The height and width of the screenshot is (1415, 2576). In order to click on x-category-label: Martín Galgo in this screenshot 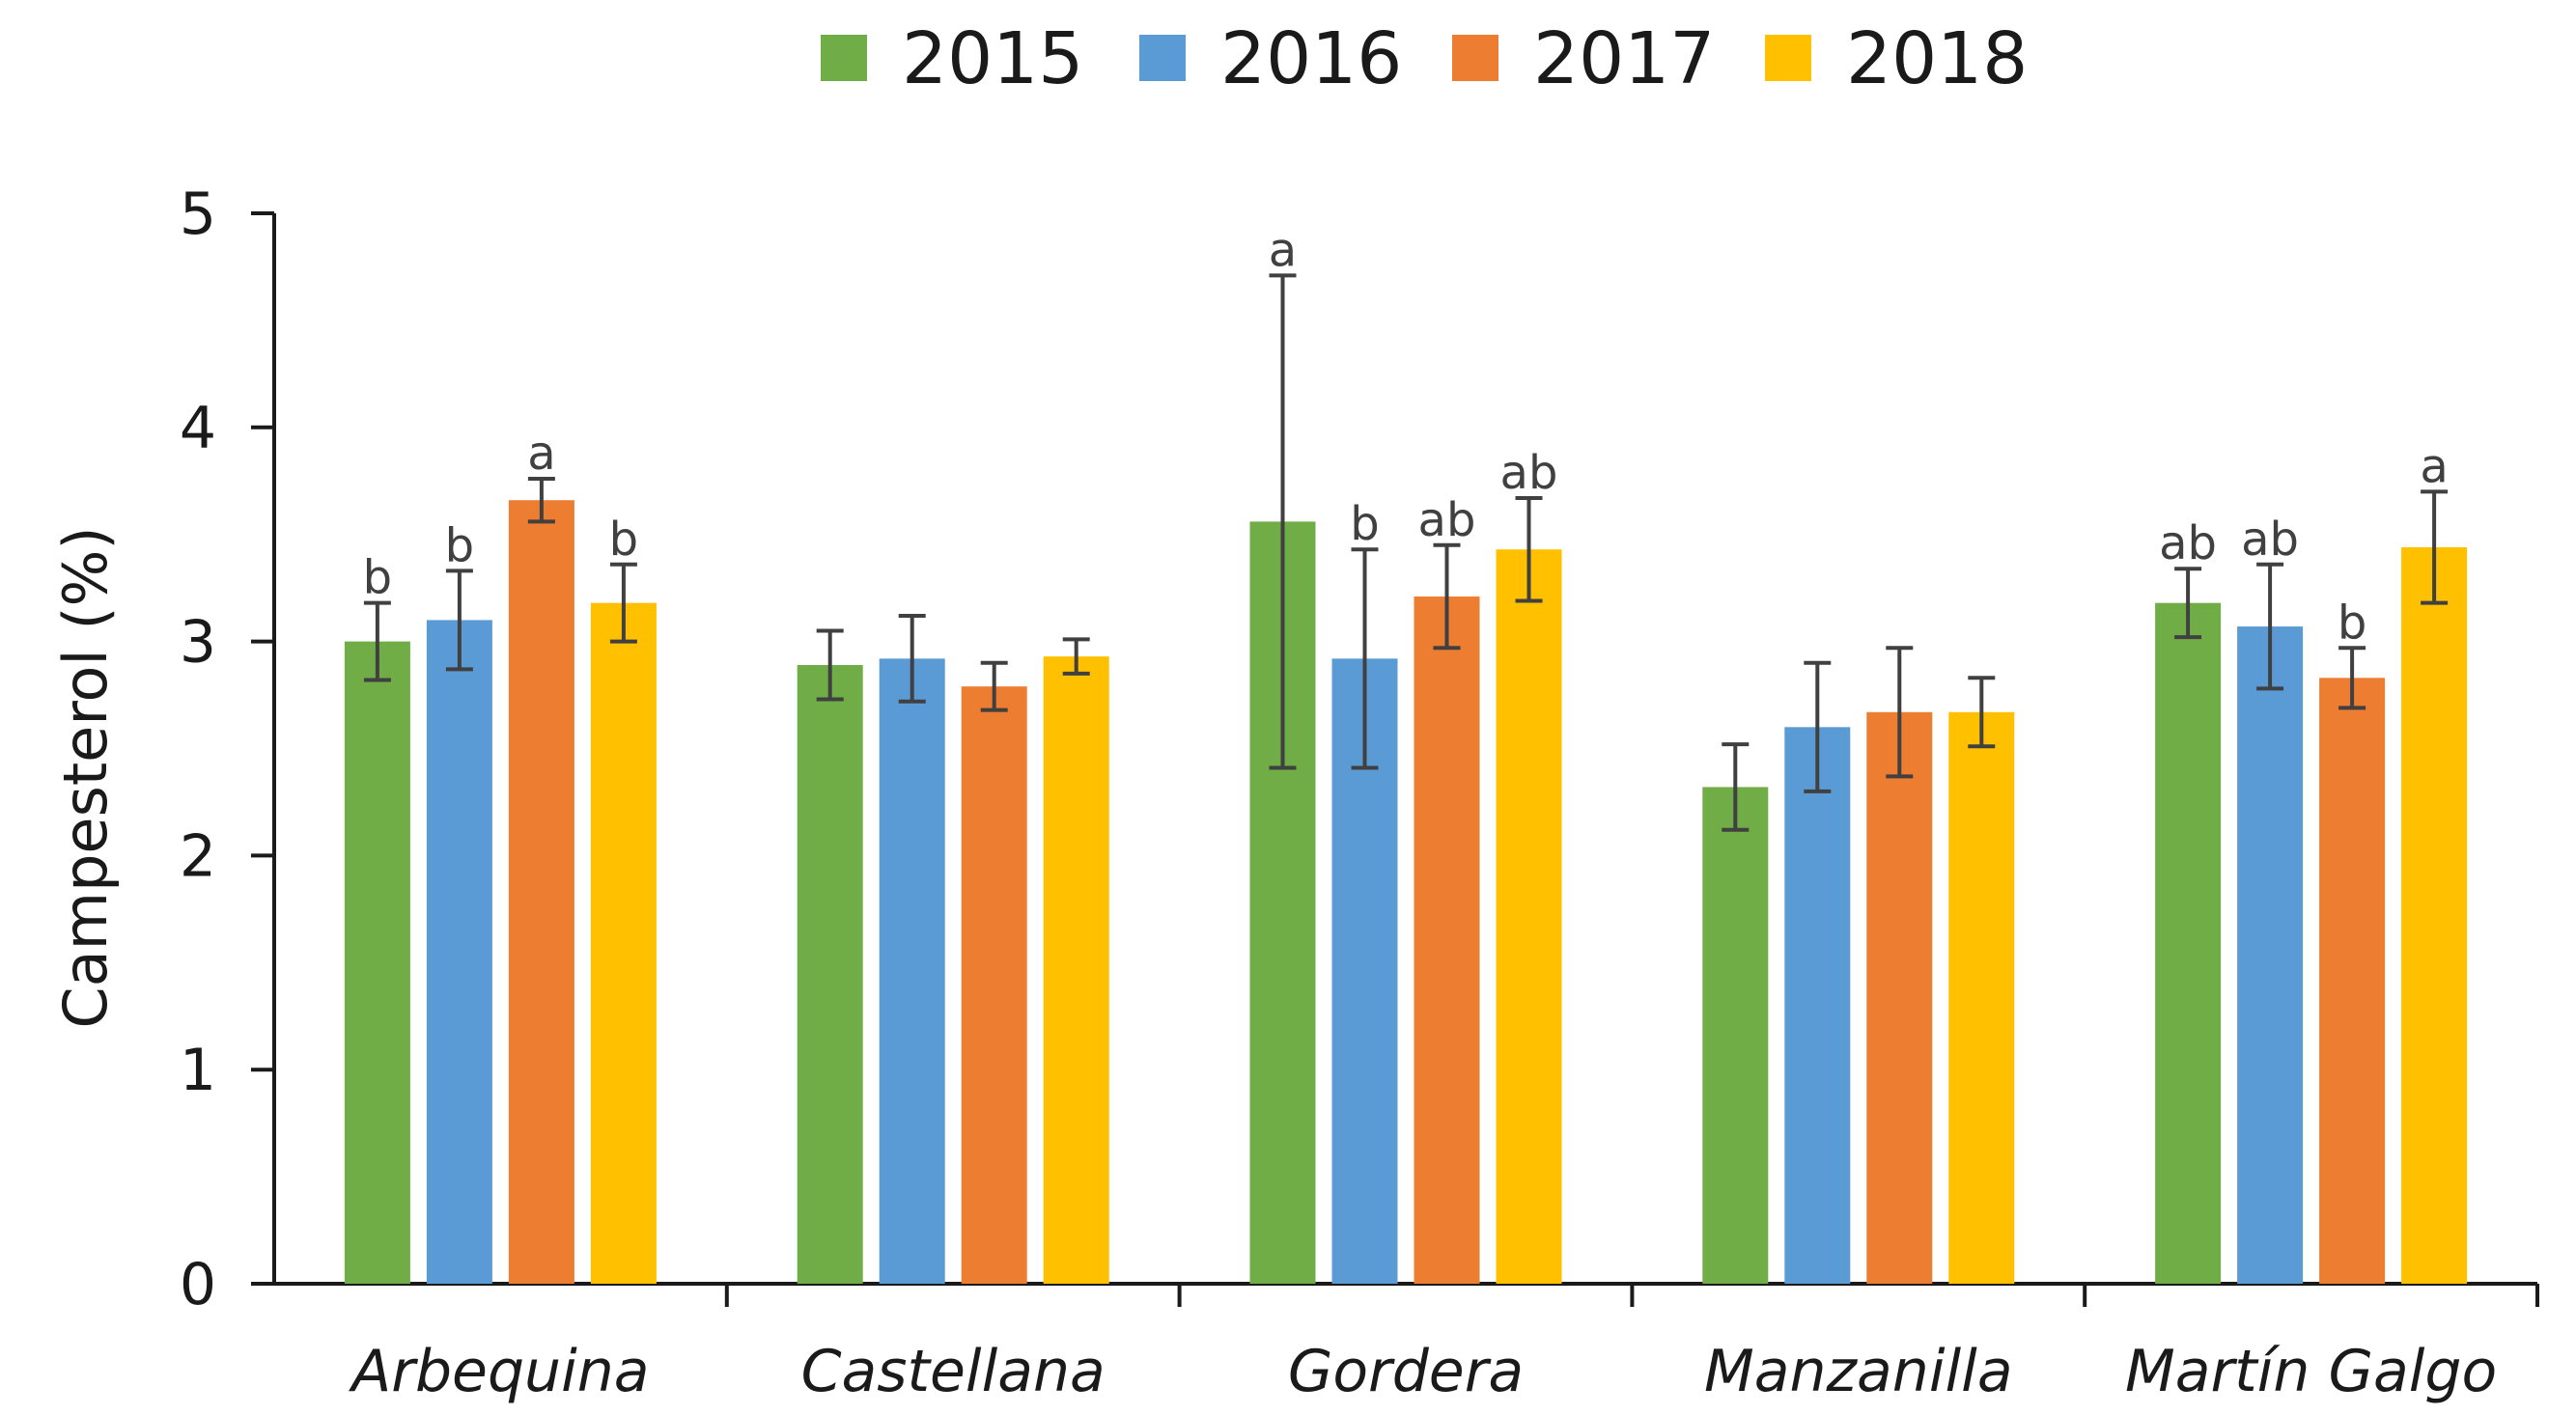, I will do `click(2311, 1371)`.